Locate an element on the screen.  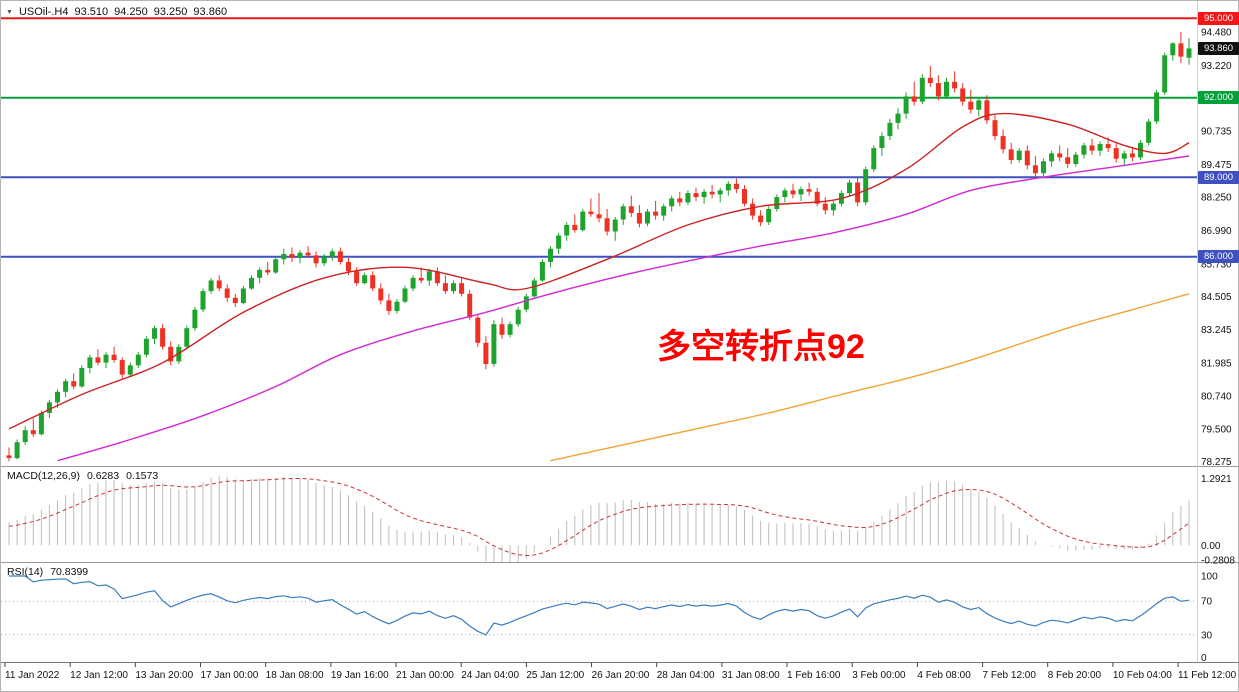
svg-text: 80.740 is located at coordinates (1216, 397).